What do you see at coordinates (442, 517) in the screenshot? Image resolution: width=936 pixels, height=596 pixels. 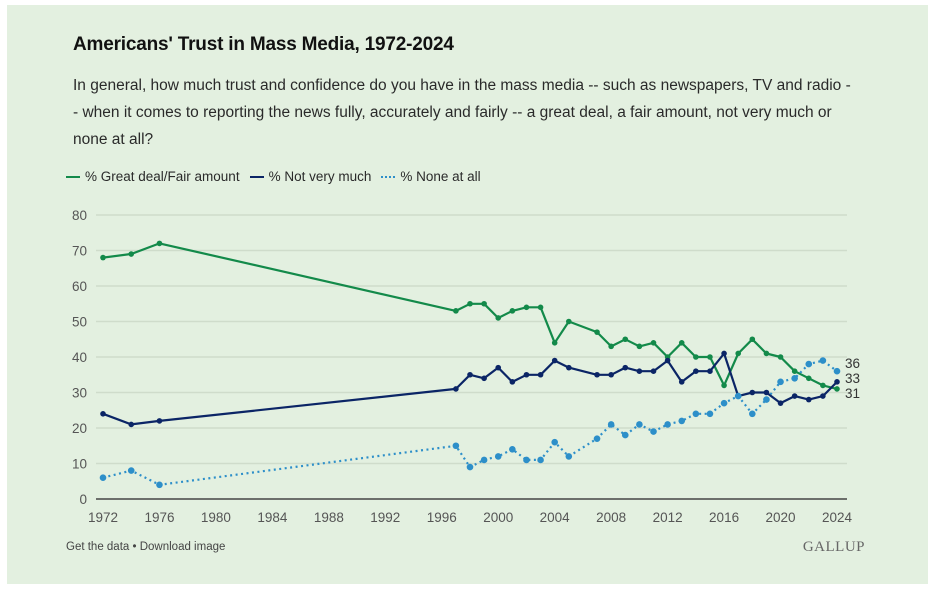 I see `x-tick-label: 1996` at bounding box center [442, 517].